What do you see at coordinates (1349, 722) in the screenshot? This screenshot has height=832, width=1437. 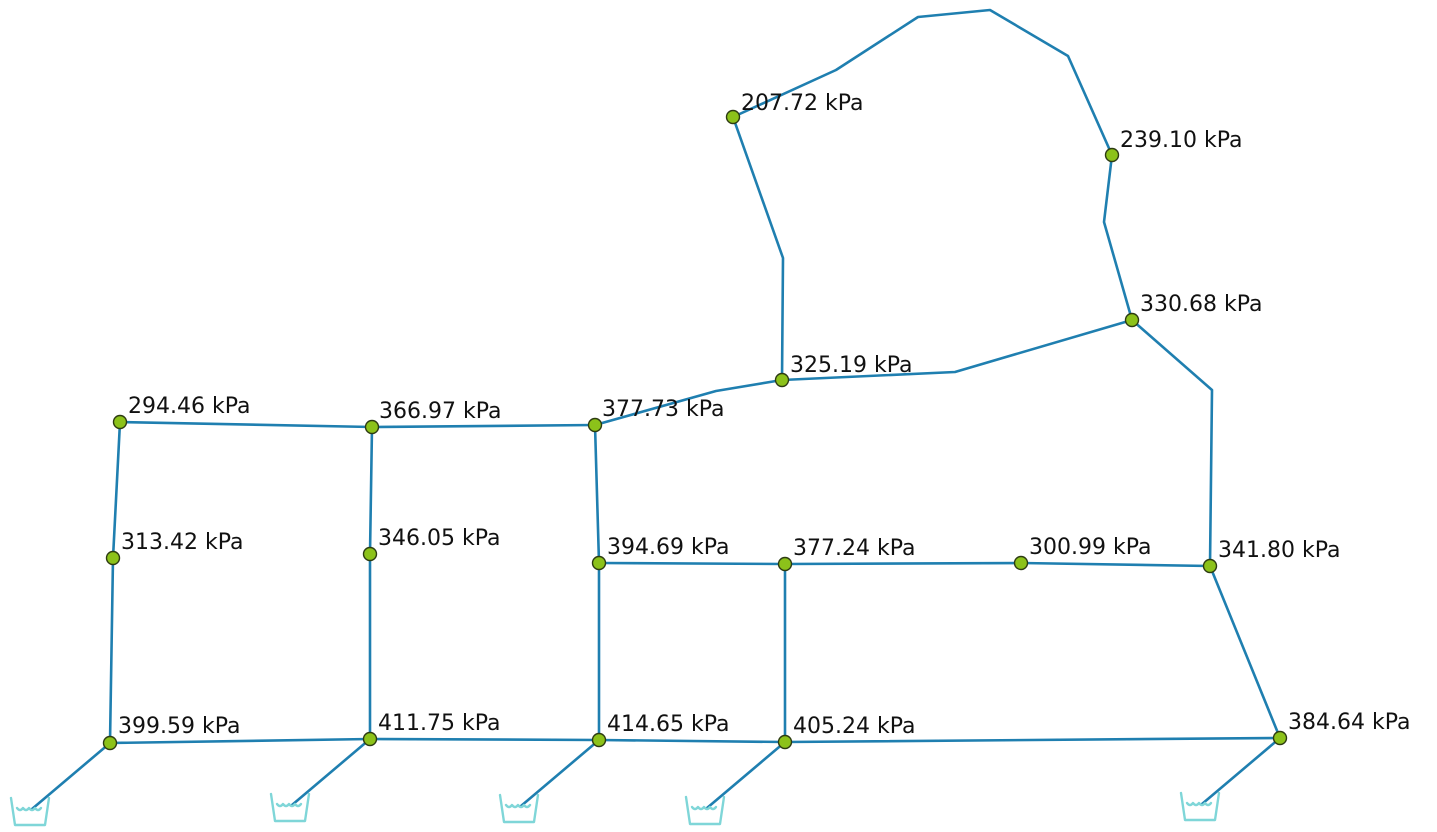 I see `node-pressure-label: 384.64 kPa` at bounding box center [1349, 722].